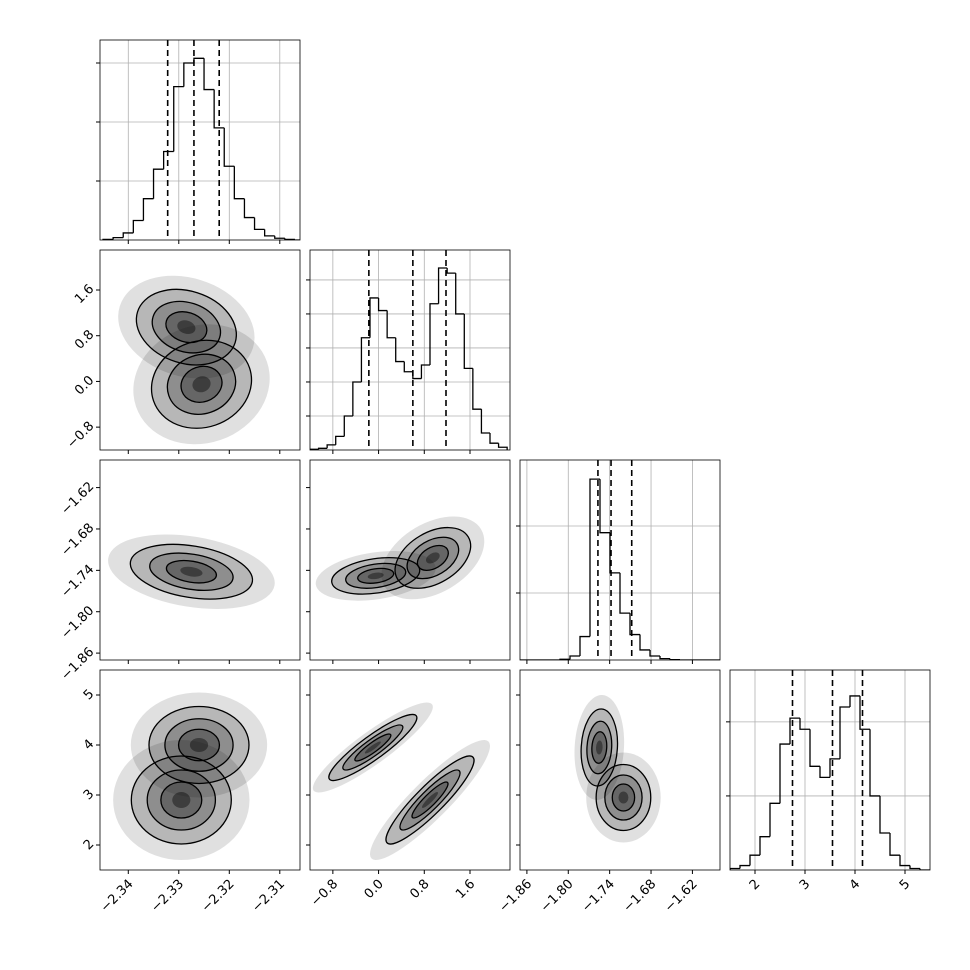 This screenshot has width=970, height=970. What do you see at coordinates (268, 896) in the screenshot?
I see `x-tick-label: −2.31` at bounding box center [268, 896].